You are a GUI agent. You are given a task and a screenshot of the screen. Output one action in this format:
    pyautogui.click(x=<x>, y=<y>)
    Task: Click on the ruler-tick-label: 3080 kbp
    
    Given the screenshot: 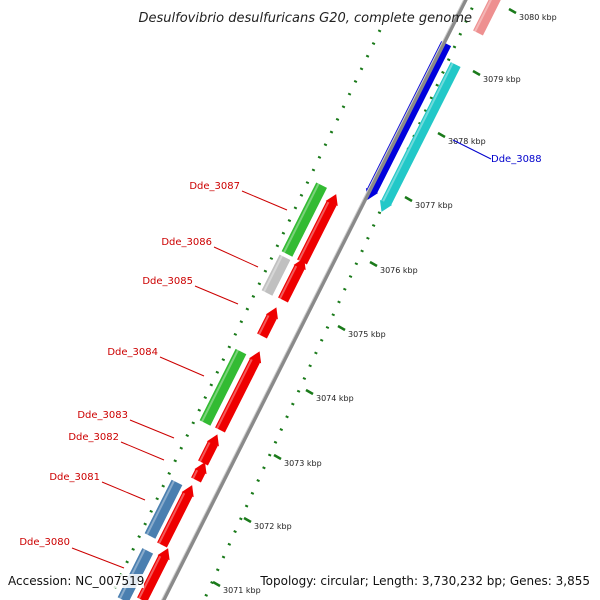 What is the action you would take?
    pyautogui.click(x=538, y=17)
    